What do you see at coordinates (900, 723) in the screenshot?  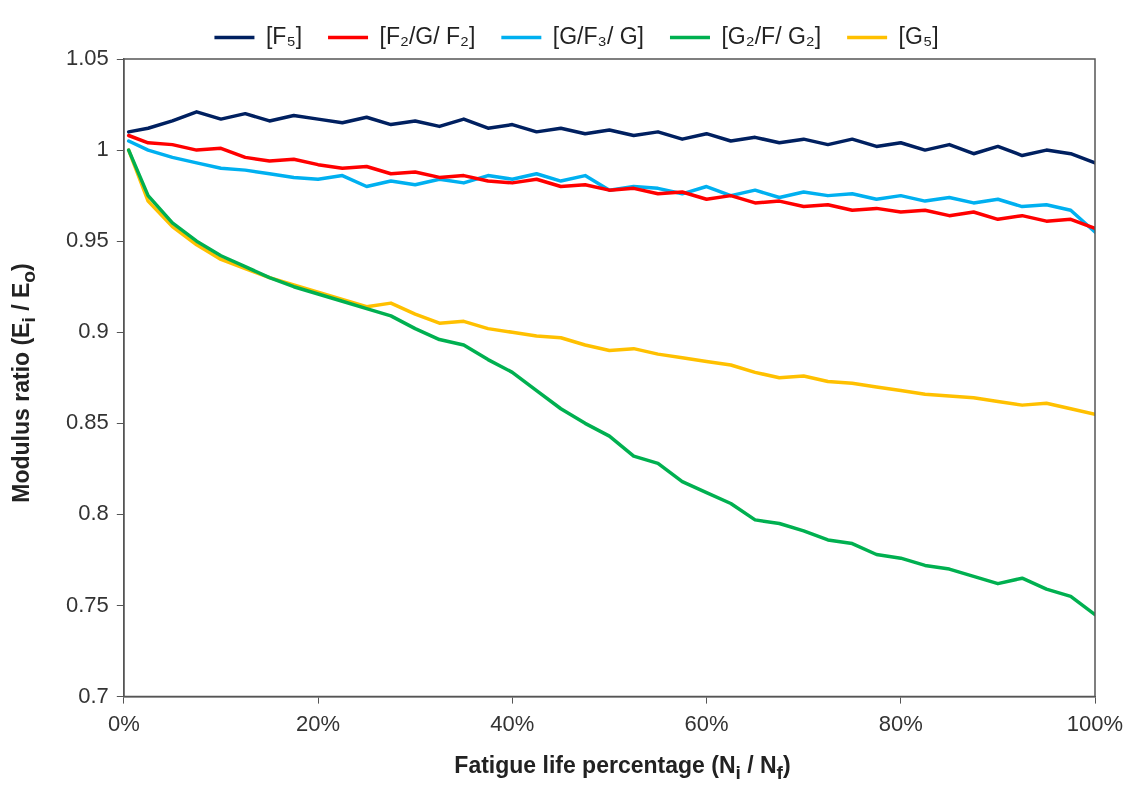 I see `x-tick-label: 80%` at bounding box center [900, 723].